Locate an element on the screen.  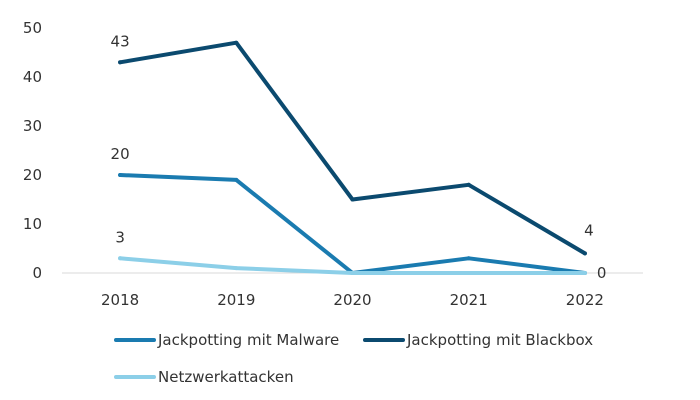
data-label: 43 is located at coordinates (120, 41).